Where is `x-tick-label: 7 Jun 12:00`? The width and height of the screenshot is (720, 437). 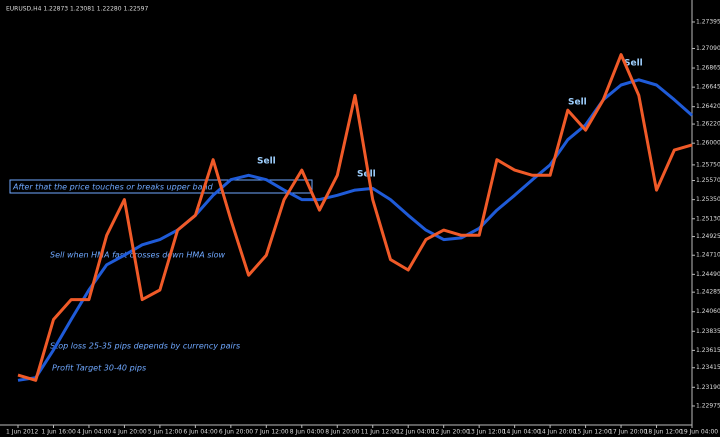 x-tick-label: 7 Jun 12:00 is located at coordinates (271, 432).